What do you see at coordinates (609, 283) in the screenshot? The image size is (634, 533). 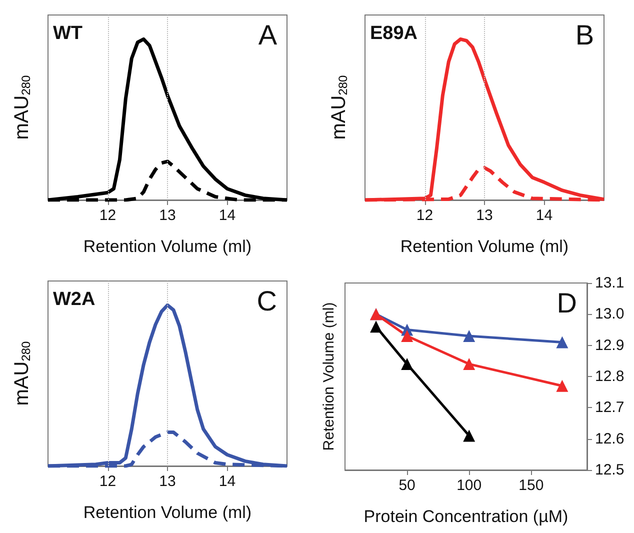 I see `y2-tick-label: 13.1` at bounding box center [609, 283].